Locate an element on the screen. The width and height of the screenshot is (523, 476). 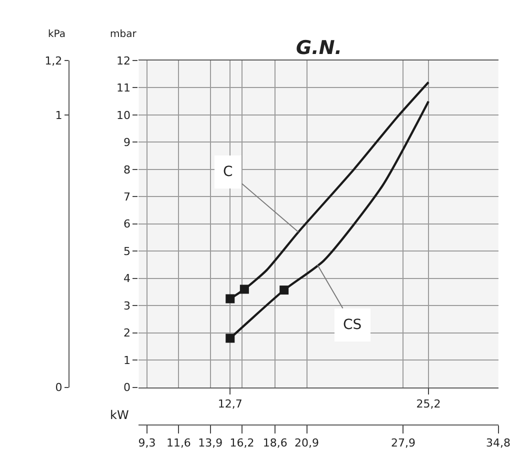
x2-tick-label: 16,2 is located at coordinates (242, 443).